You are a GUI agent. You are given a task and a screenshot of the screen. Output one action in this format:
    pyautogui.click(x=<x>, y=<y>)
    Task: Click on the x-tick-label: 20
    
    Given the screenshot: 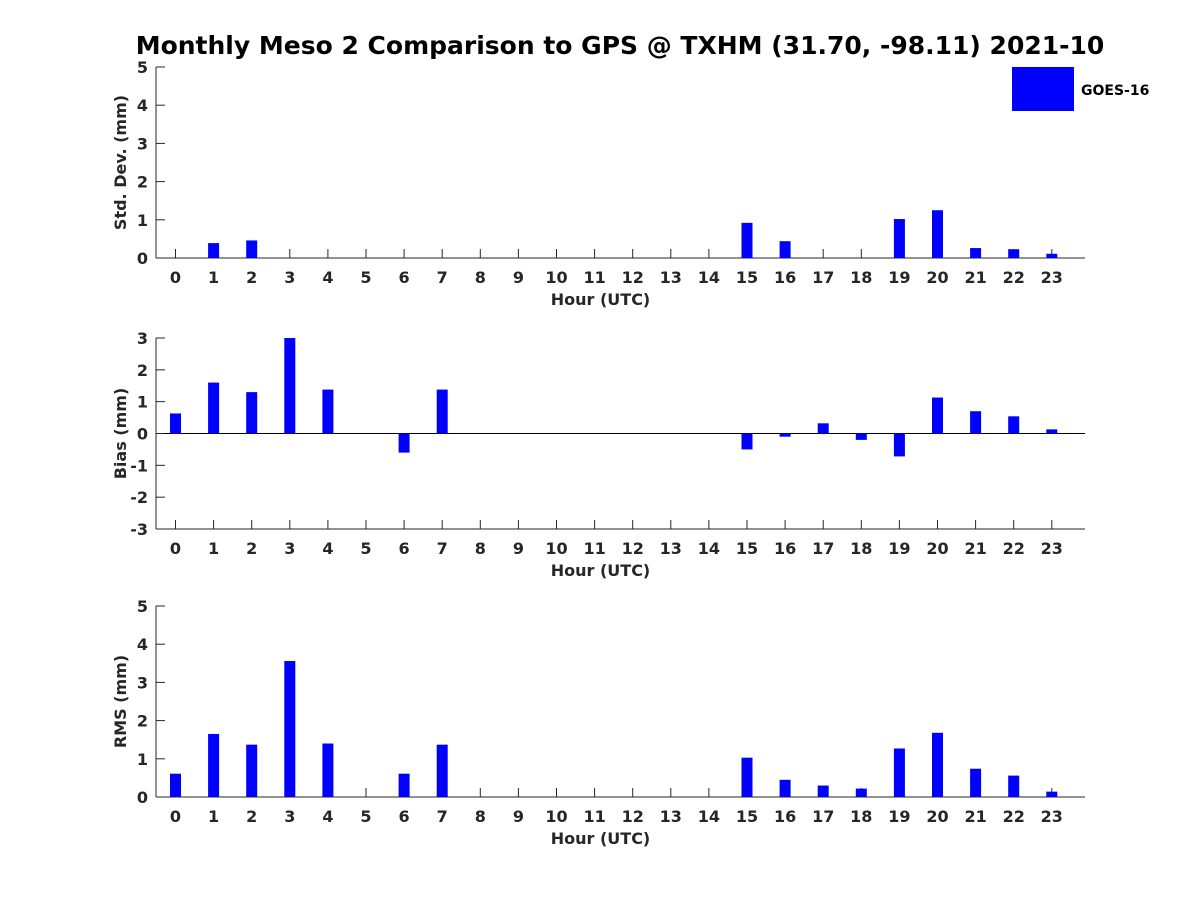 What is the action you would take?
    pyautogui.click(x=937, y=548)
    